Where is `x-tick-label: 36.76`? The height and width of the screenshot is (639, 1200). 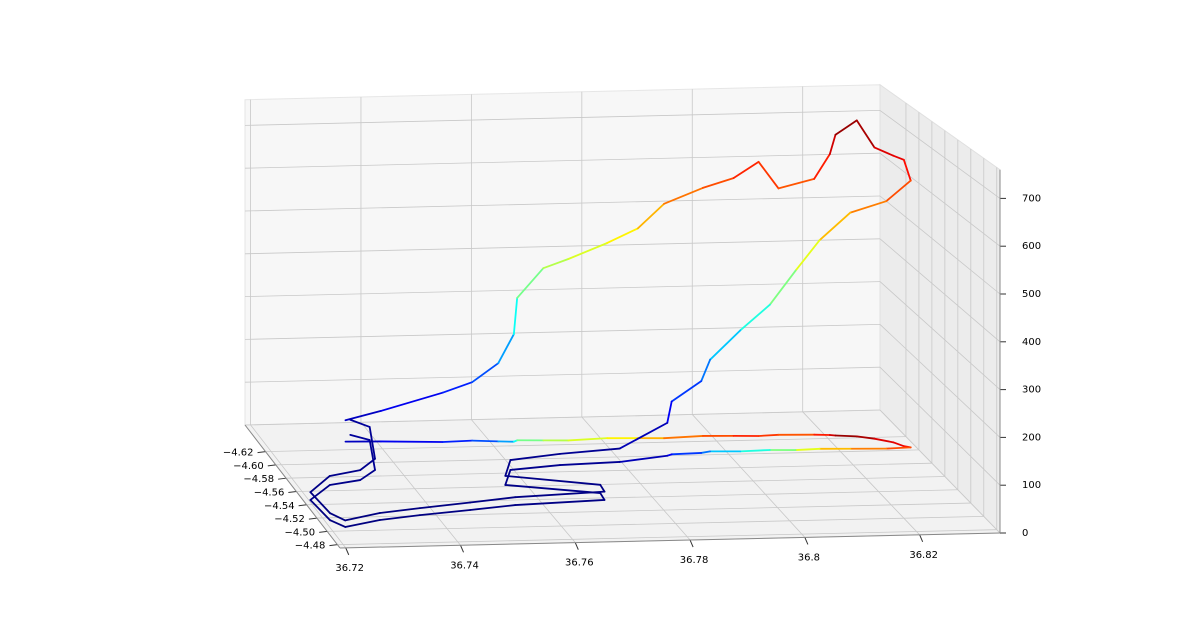
x-tick-label: 36.76 is located at coordinates (579, 563).